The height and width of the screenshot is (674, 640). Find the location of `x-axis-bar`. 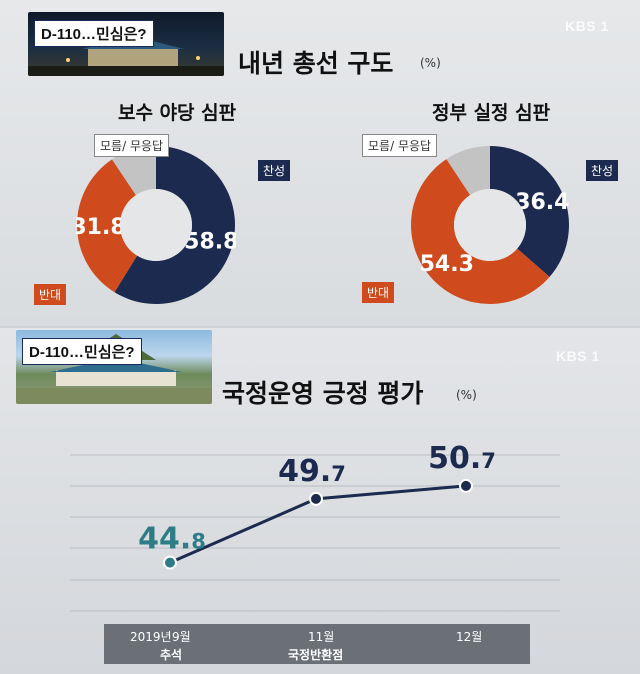

x-axis-bar is located at coordinates (317, 644).